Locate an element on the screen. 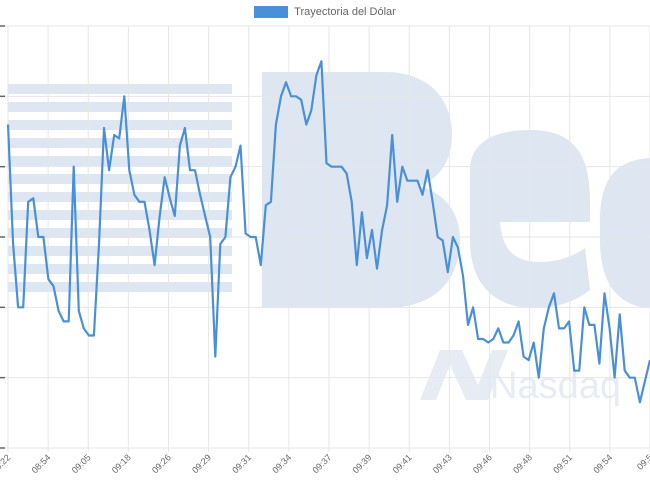 Image resolution: width=650 pixels, height=487 pixels. x-tick-label: 09:34 is located at coordinates (281, 463).